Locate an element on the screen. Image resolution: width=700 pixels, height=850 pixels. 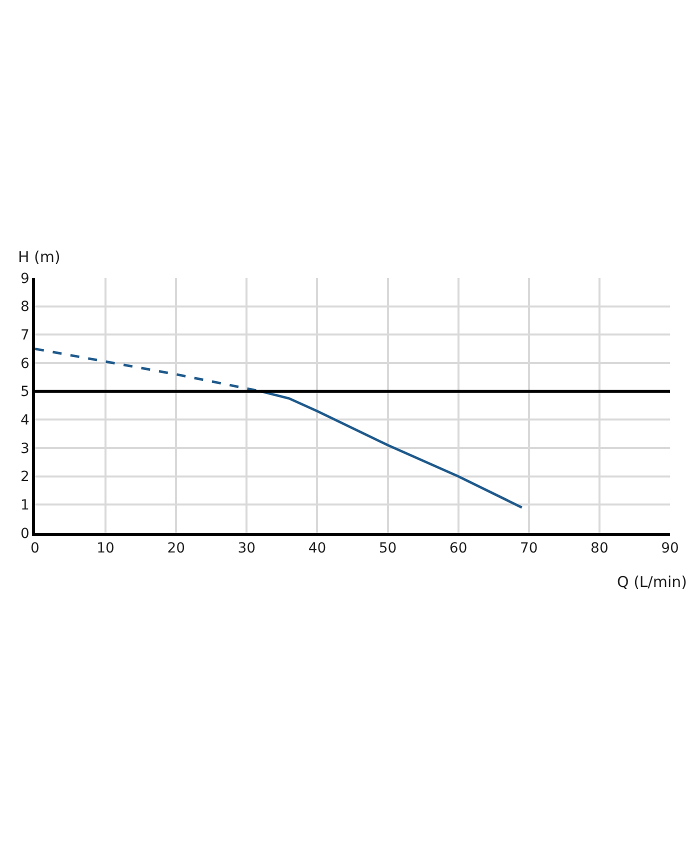
x-axis-title: Q (L/min) is located at coordinates (652, 582).